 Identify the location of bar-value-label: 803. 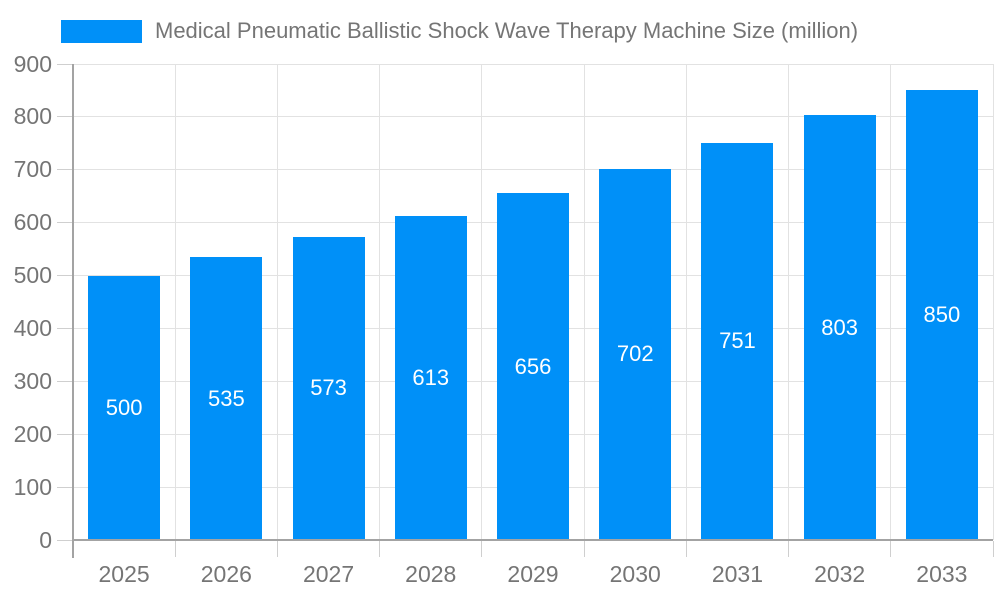
(840, 327).